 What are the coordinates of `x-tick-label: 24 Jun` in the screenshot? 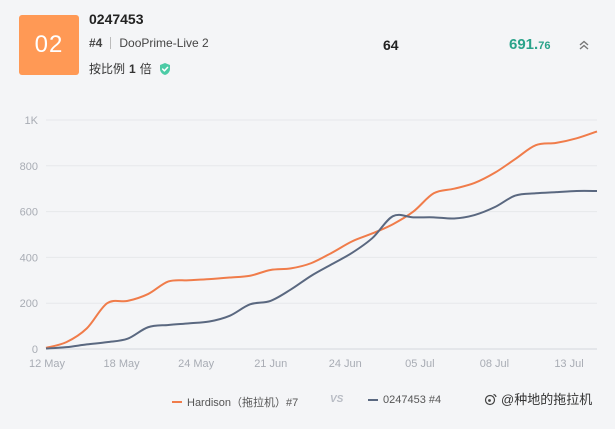 It's located at (345, 364).